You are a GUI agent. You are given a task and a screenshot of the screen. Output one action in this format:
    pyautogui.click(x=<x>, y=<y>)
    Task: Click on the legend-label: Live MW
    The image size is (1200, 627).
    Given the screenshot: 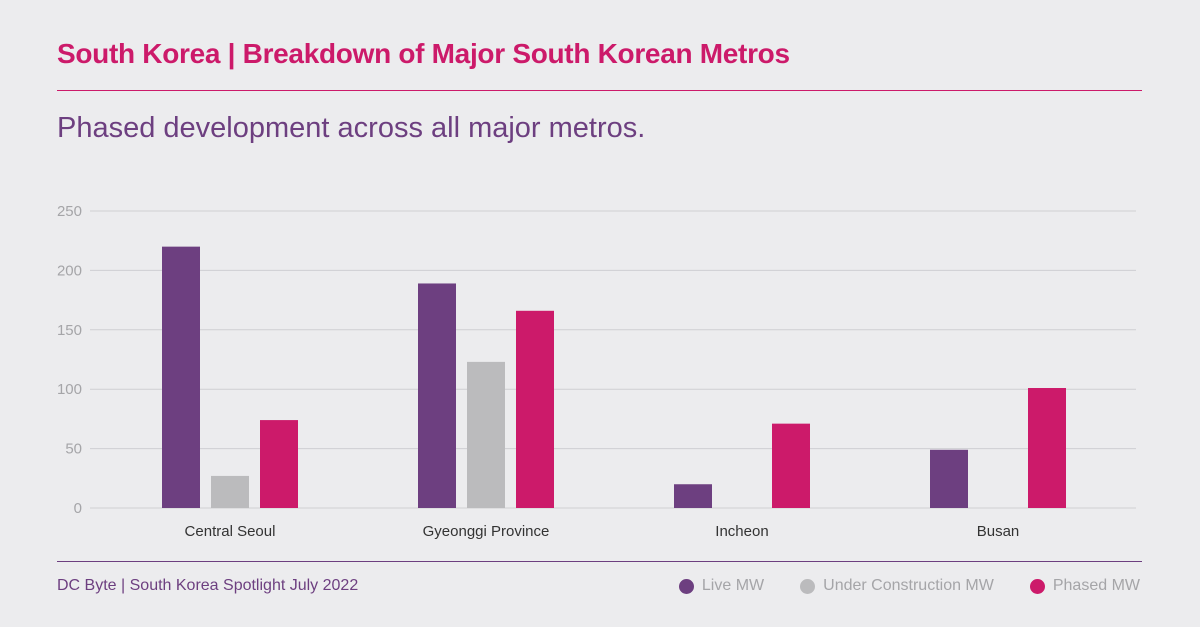 What is the action you would take?
    pyautogui.click(x=733, y=585)
    